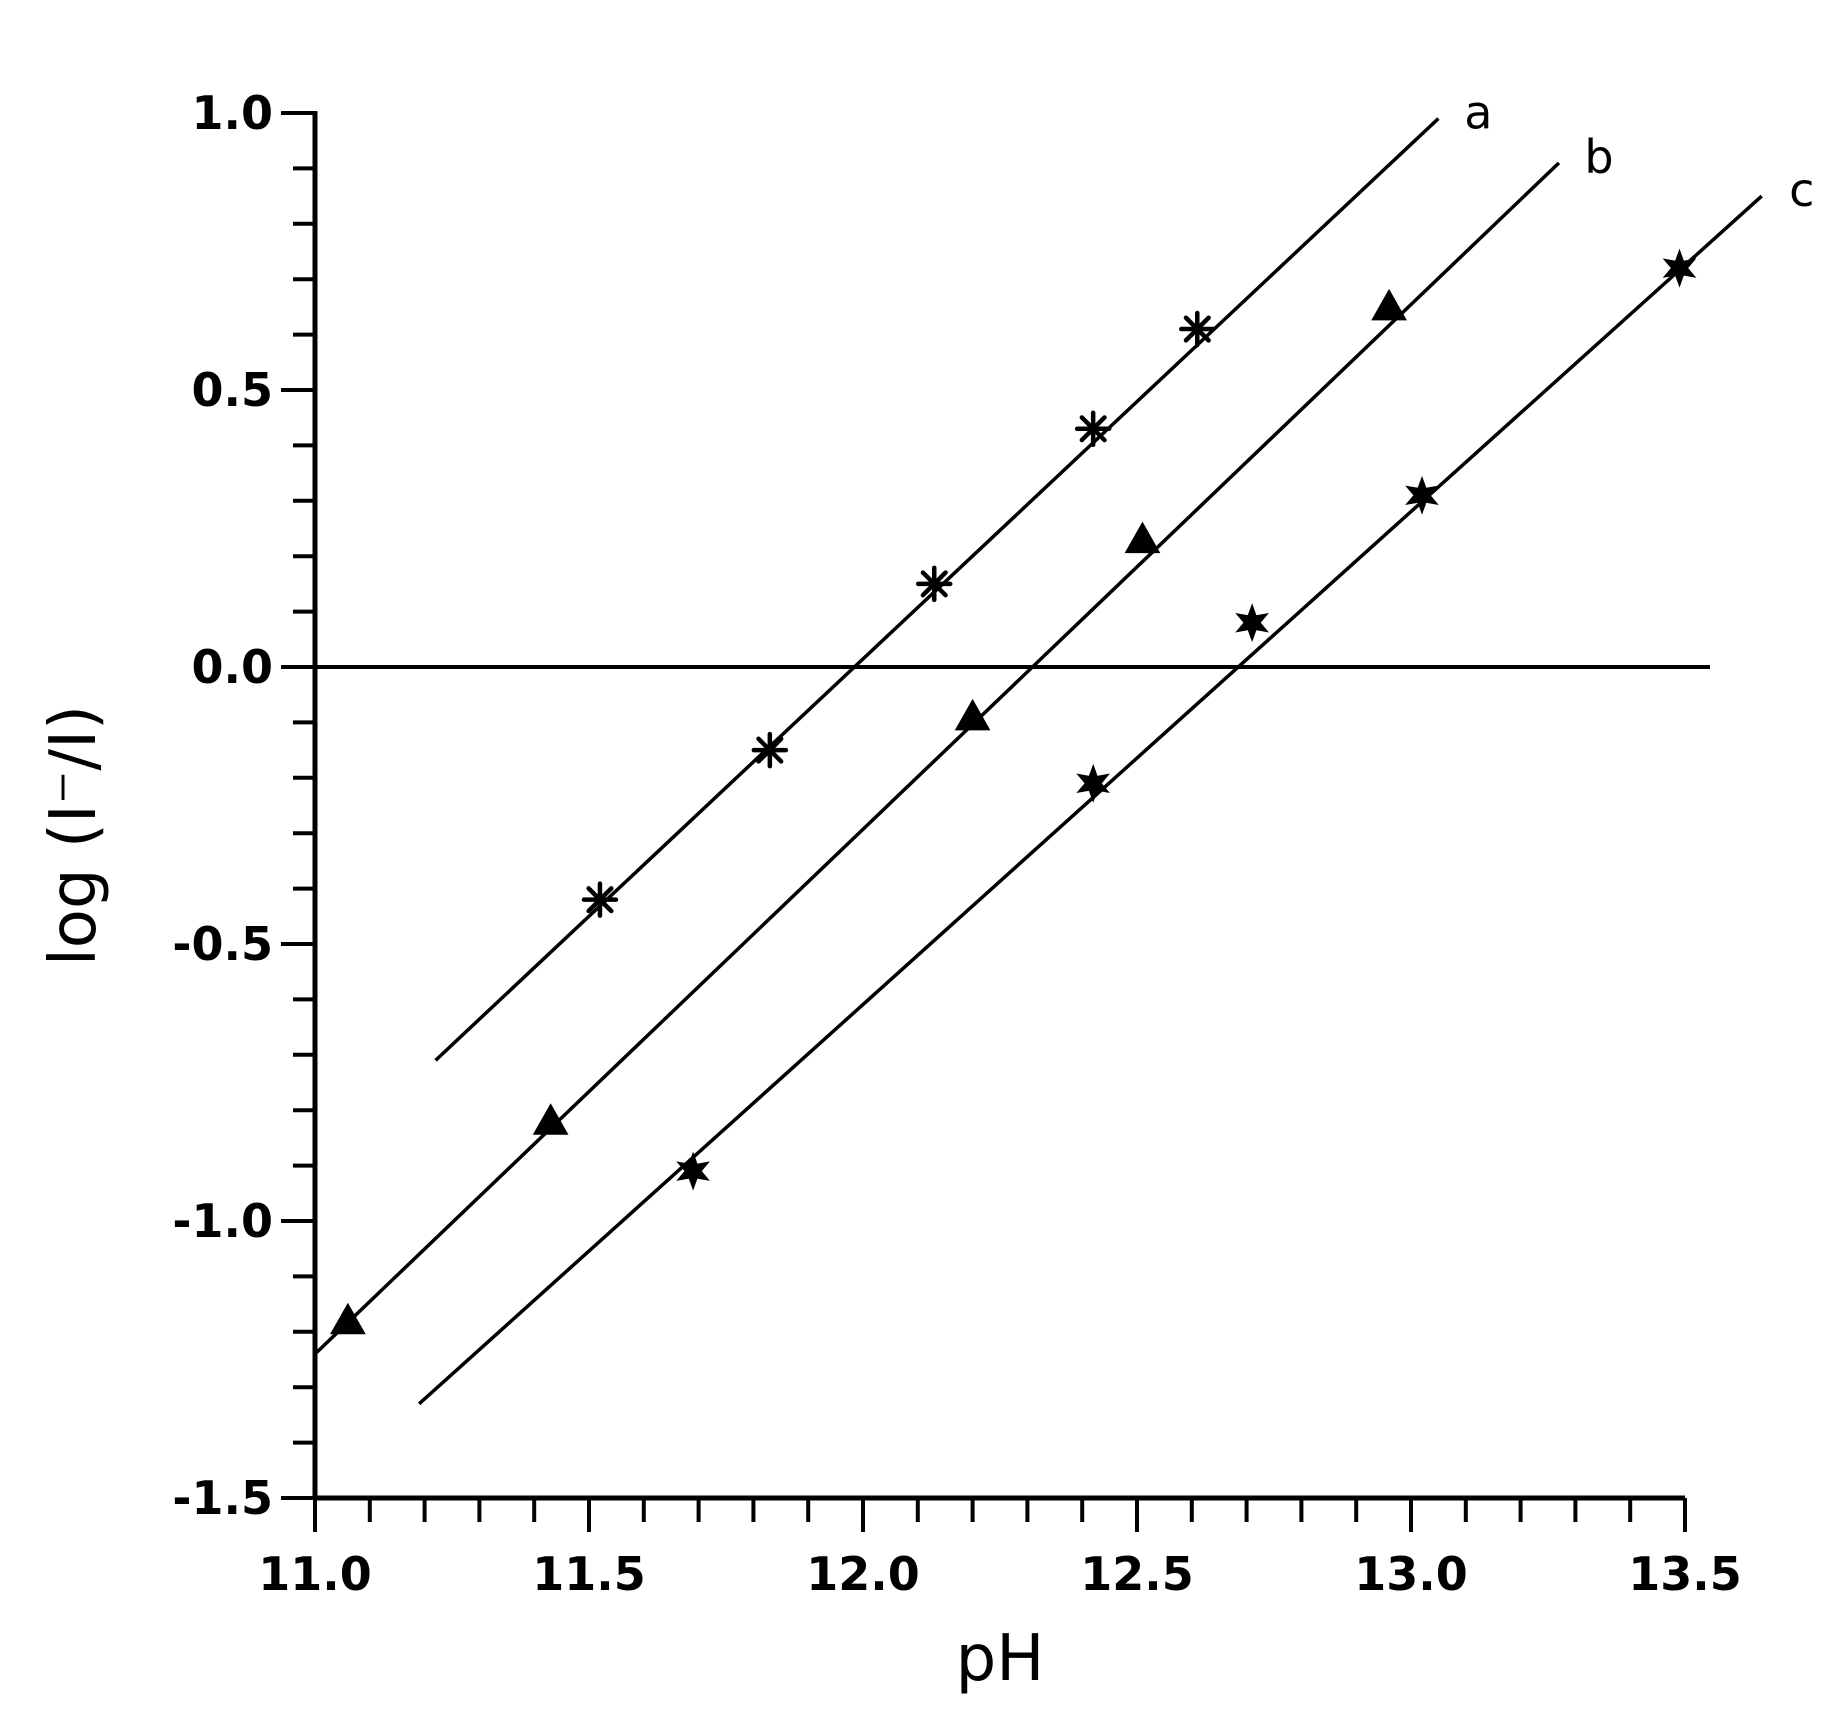 This screenshot has height=1713, width=1831. What do you see at coordinates (863, 1574) in the screenshot?
I see `x-tick-label: 12.0` at bounding box center [863, 1574].